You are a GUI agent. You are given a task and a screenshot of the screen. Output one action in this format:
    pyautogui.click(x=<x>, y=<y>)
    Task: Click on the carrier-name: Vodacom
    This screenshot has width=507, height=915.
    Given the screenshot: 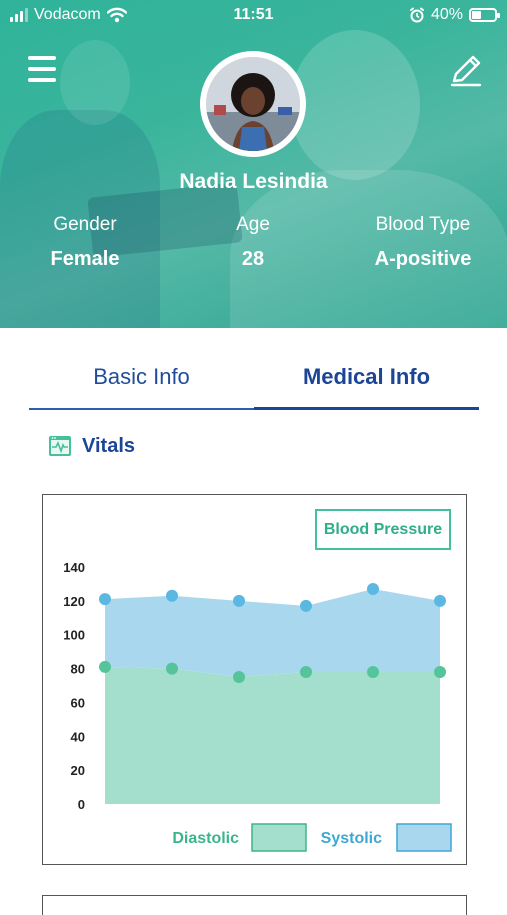 What is the action you would take?
    pyautogui.click(x=67, y=14)
    